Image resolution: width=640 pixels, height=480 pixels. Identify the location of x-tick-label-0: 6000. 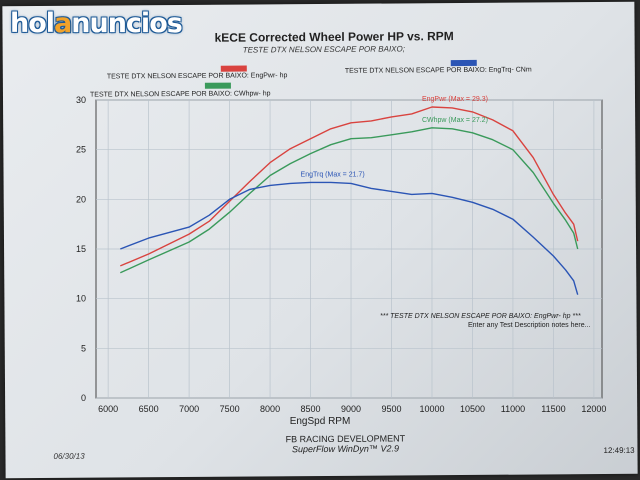
(108, 409).